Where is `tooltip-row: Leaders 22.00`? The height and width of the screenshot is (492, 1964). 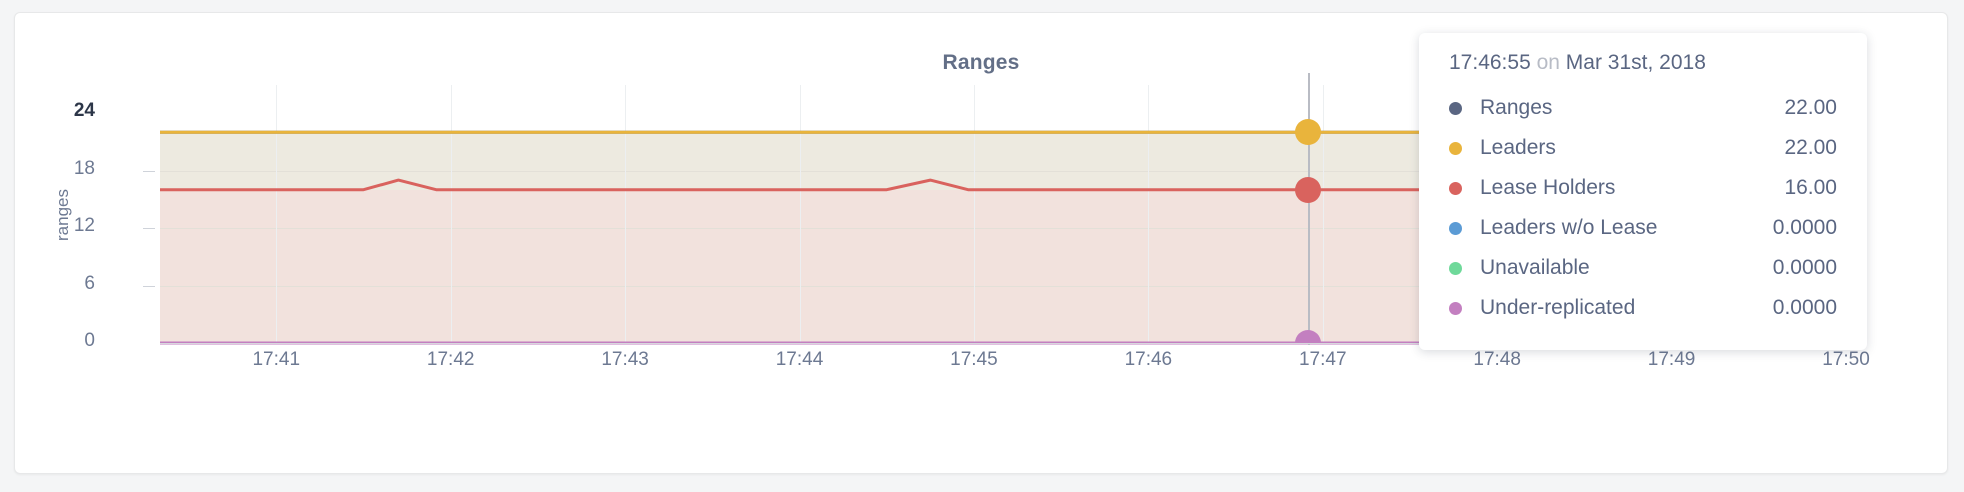 tooltip-row: Leaders 22.00 is located at coordinates (1643, 148).